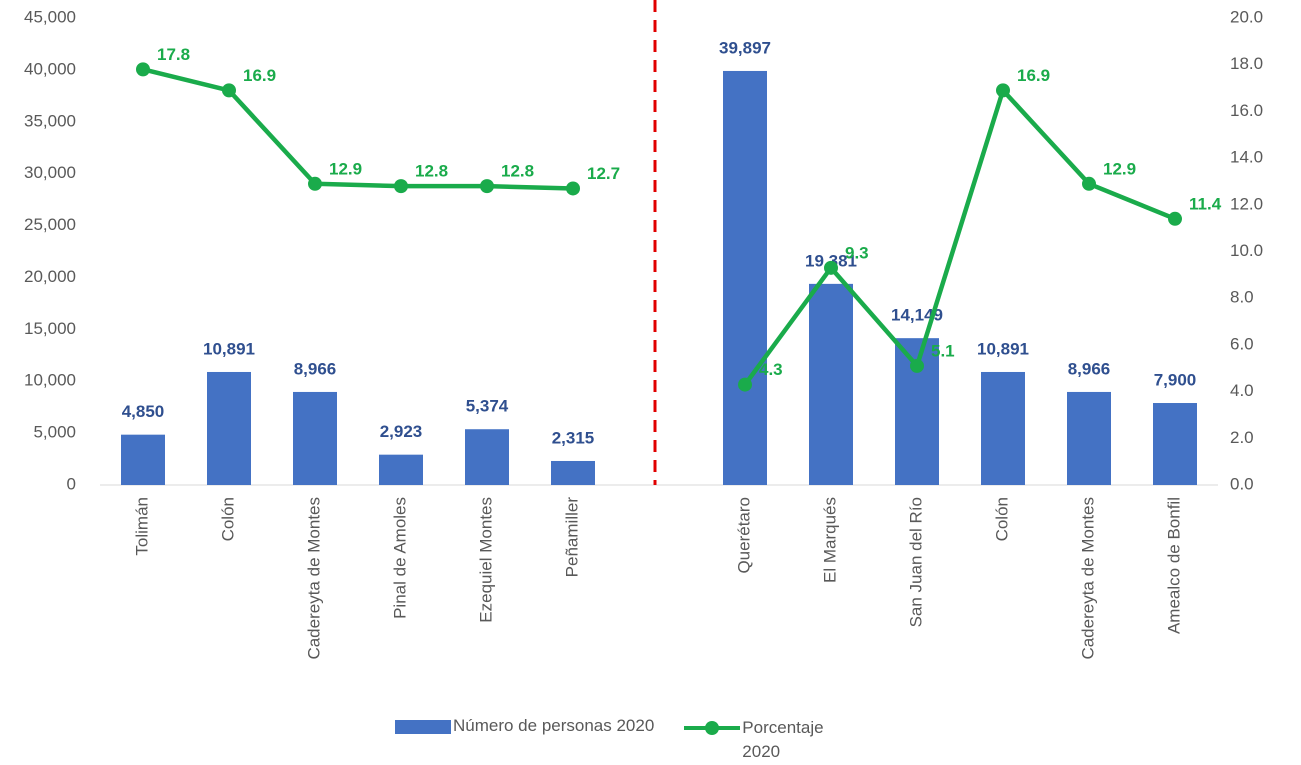 The width and height of the screenshot is (1301, 765). I want to click on y2-tick-label: 6.0, so click(1242, 343).